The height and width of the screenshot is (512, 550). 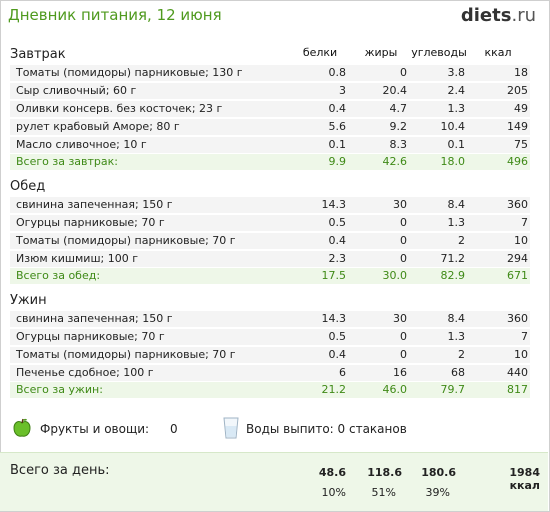 What do you see at coordinates (523, 15) in the screenshot?
I see `logo-tld: .ru` at bounding box center [523, 15].